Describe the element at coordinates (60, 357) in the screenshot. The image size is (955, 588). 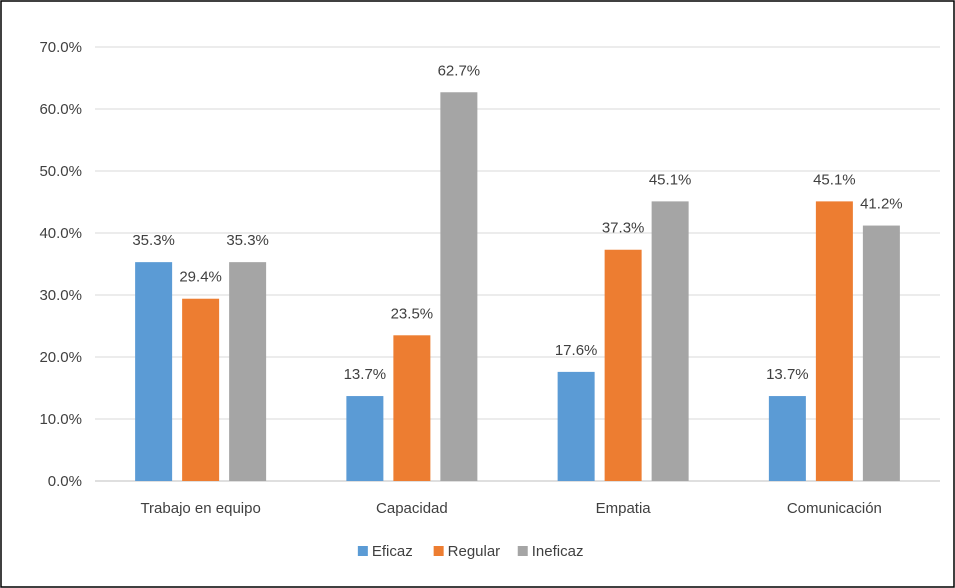
I see `y-tick-label: 20.0%` at that location.